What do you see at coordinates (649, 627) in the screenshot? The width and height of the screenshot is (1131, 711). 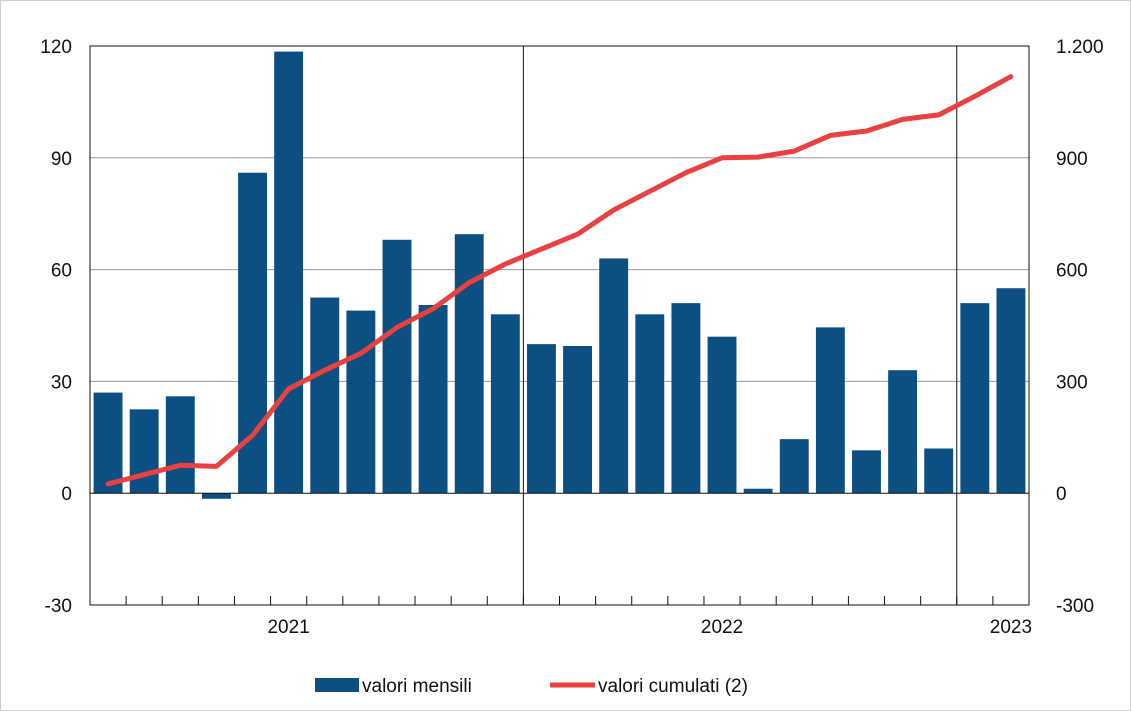 I see `x-axis-year-labels: 2021 2022 2023` at bounding box center [649, 627].